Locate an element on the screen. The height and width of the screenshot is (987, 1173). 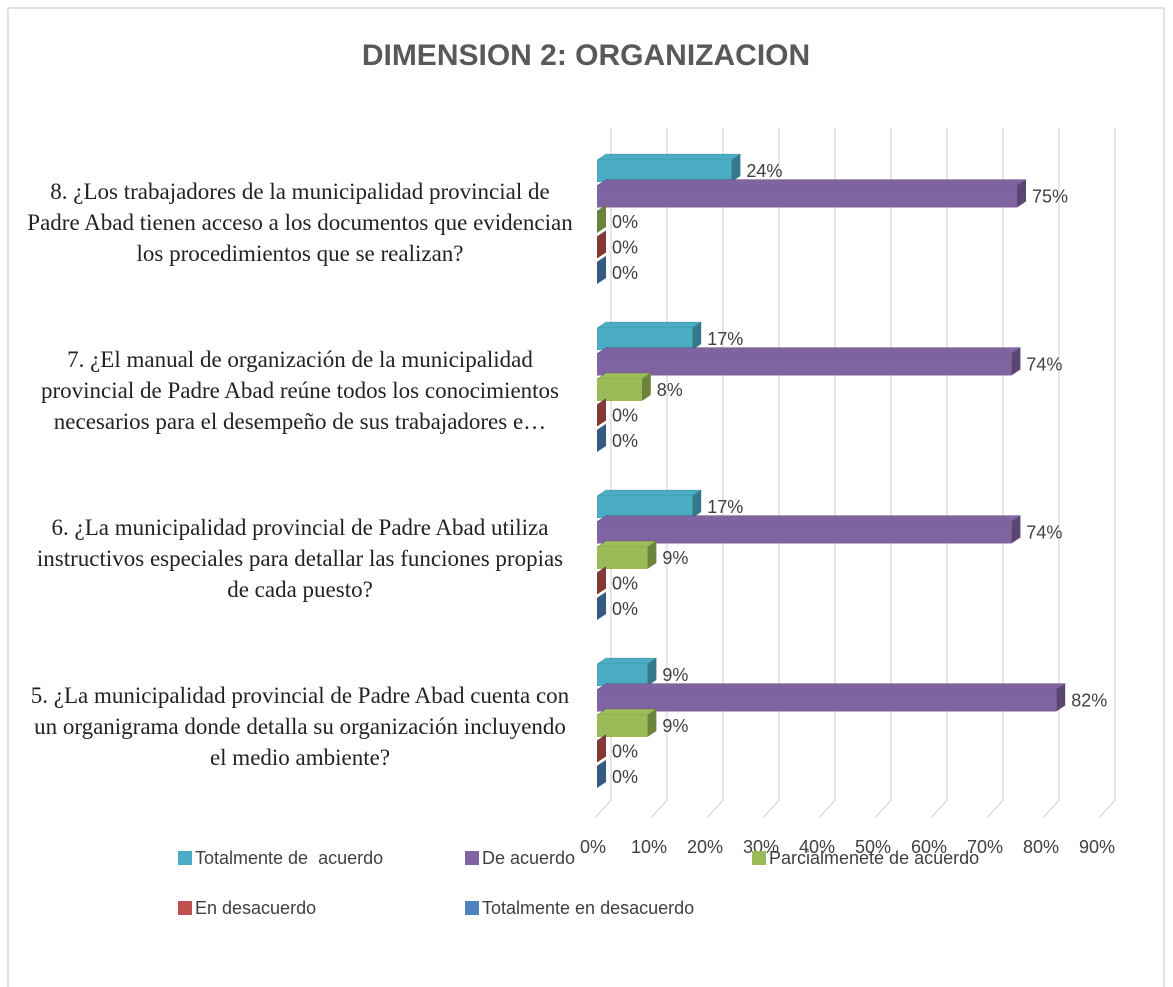
x-tick-label: 60% is located at coordinates (929, 847).